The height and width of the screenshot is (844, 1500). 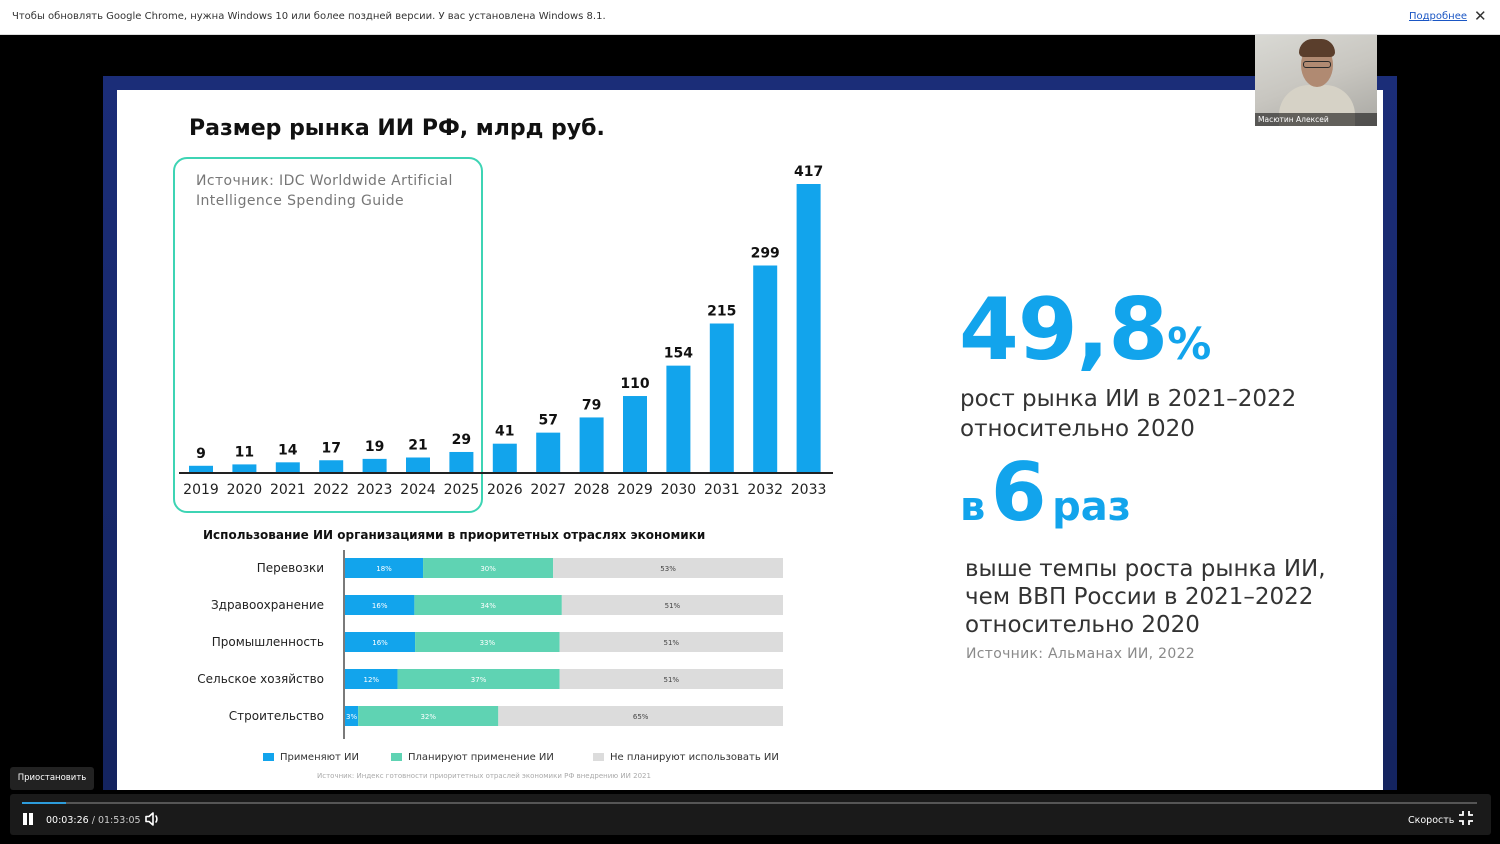 I want to click on stat2-desc-line1: выше темпы роста рынка ИИ,, so click(x=1145, y=569).